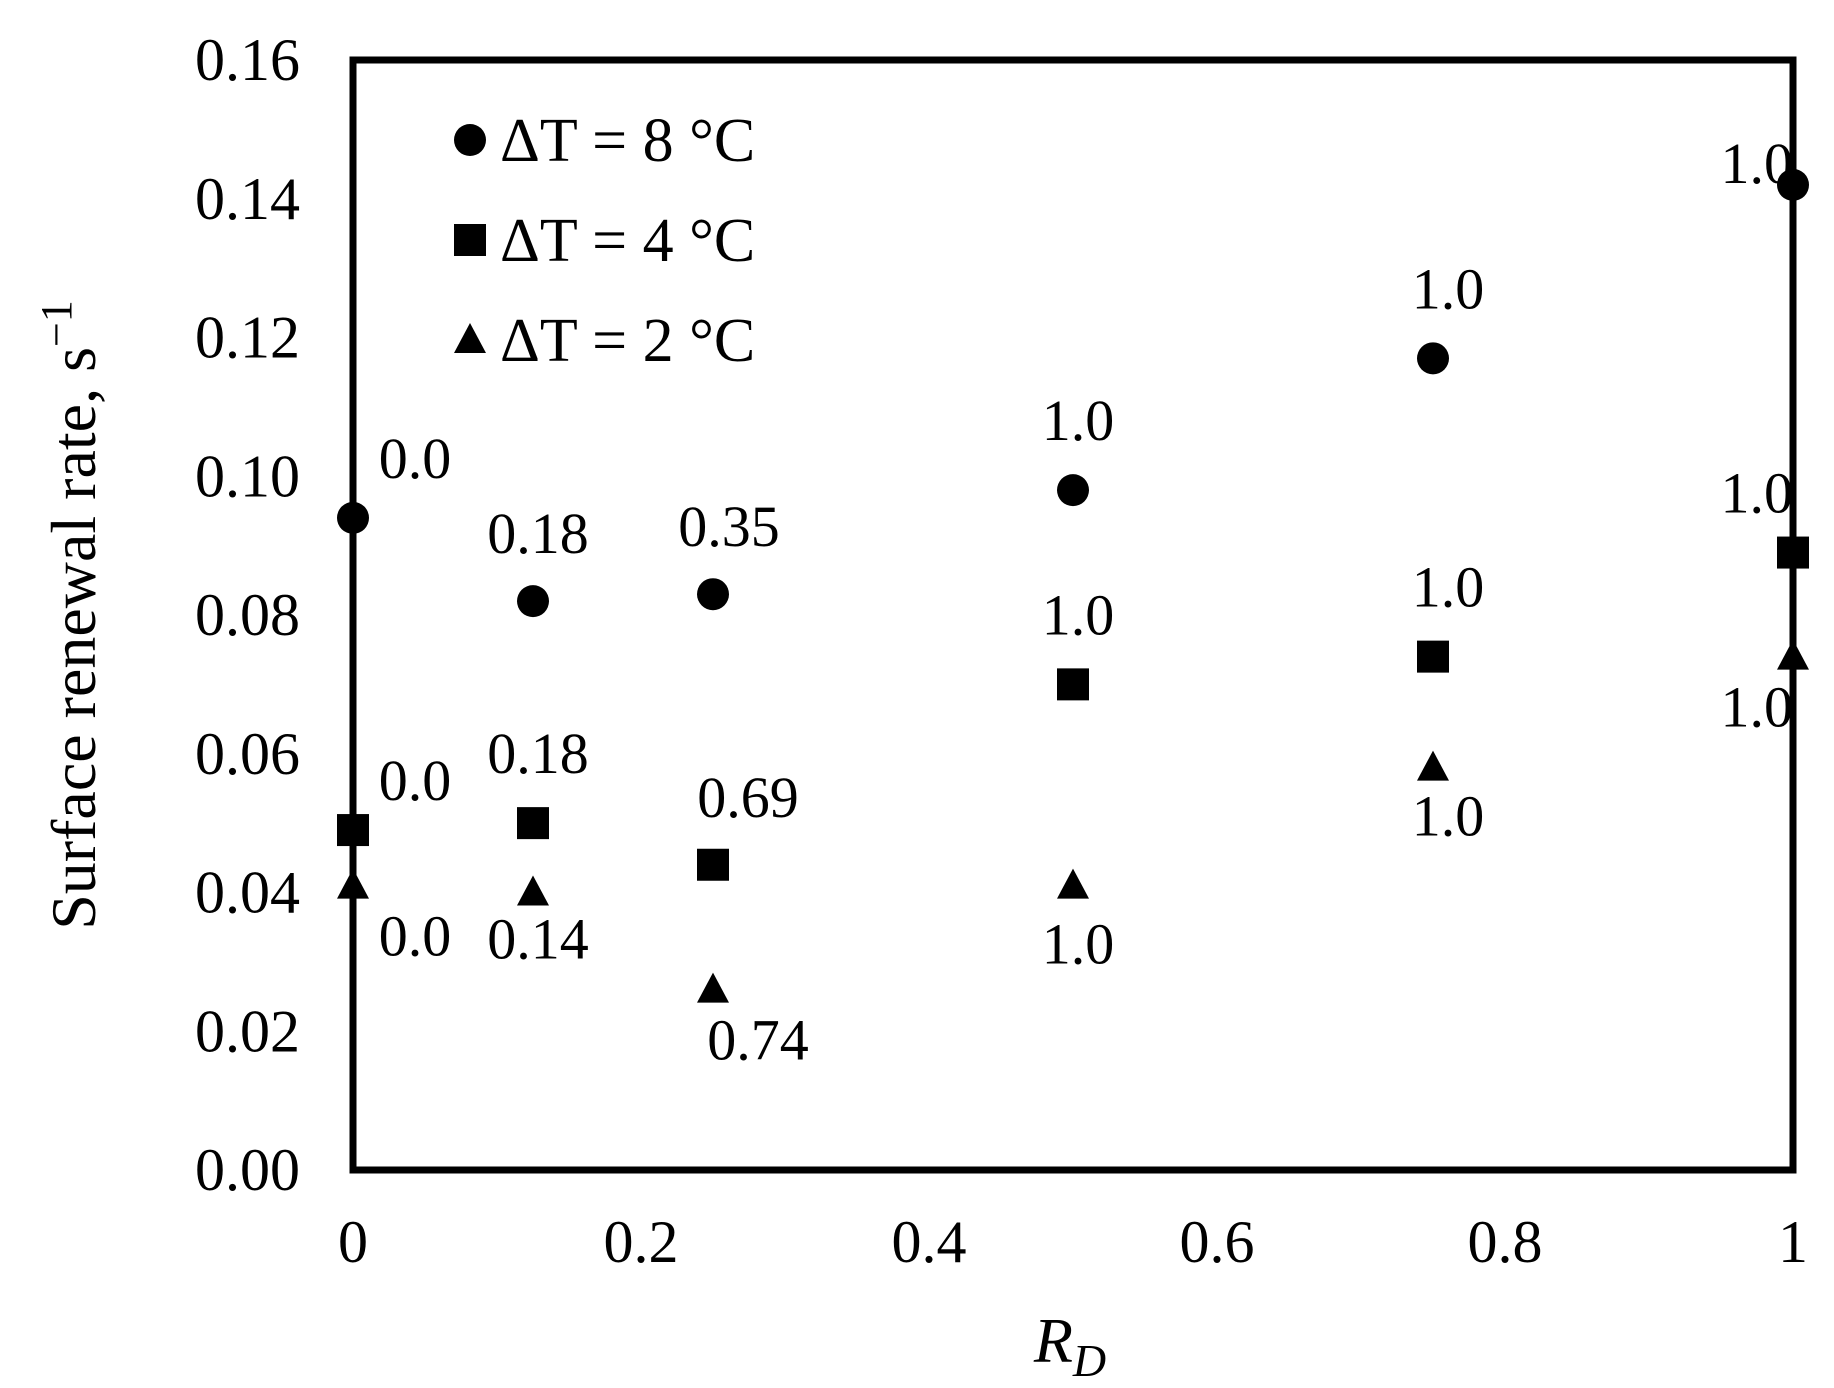 The width and height of the screenshot is (1834, 1388). I want to click on data-label: 0.35, so click(729, 526).